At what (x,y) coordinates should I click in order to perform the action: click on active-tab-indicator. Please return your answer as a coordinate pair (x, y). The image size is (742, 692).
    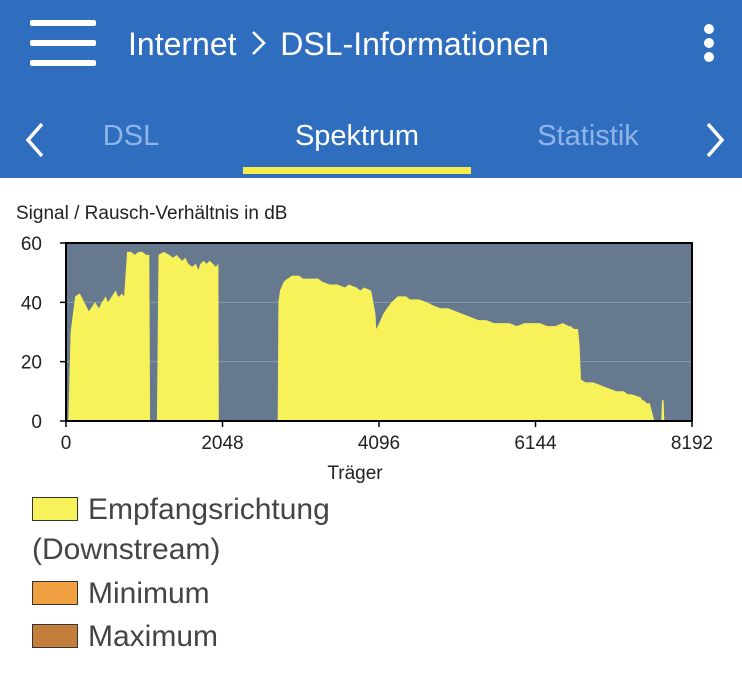
    Looking at the image, I should click on (357, 170).